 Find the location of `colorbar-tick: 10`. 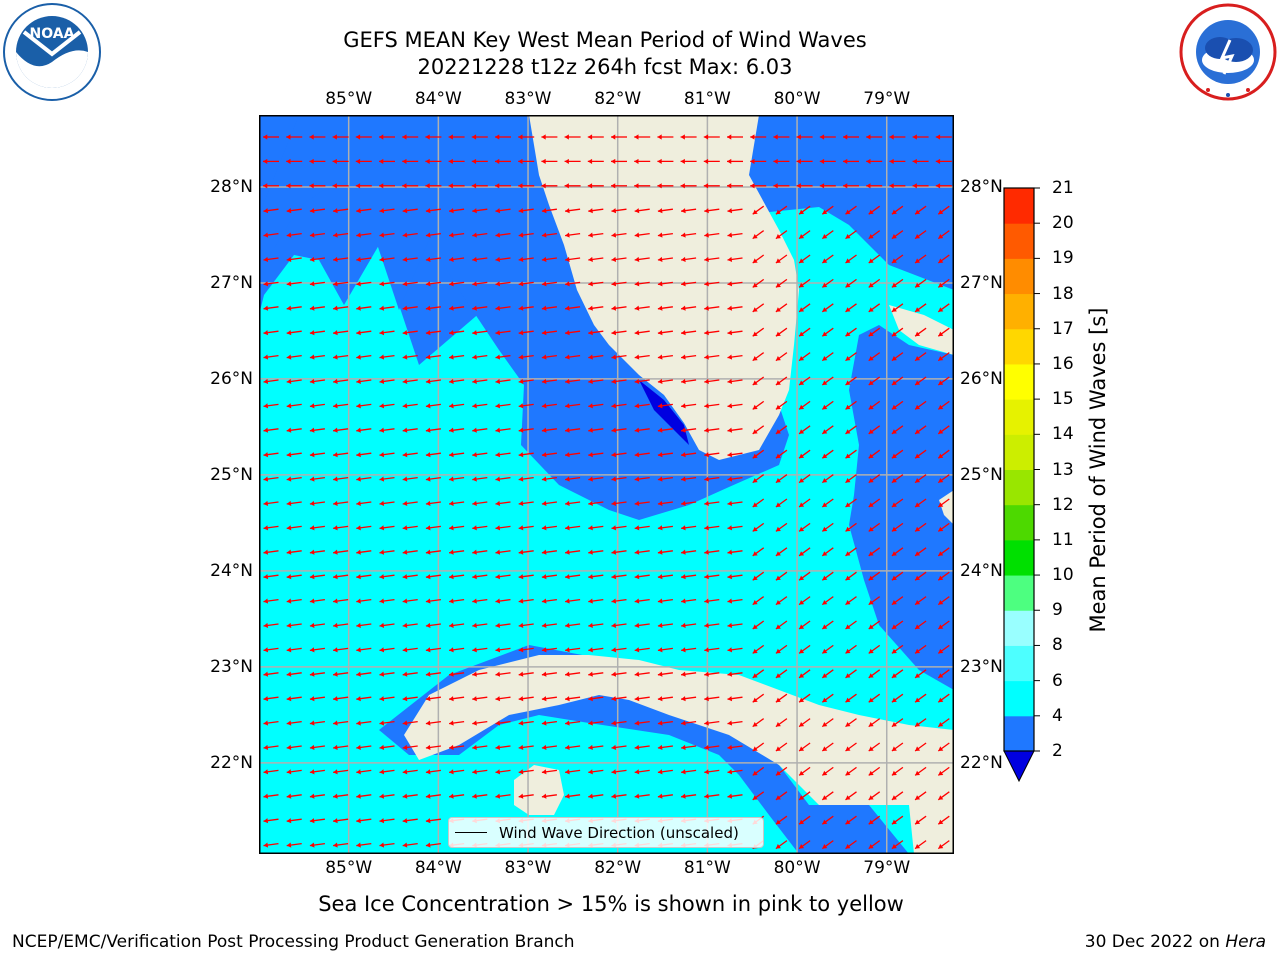

colorbar-tick: 10 is located at coordinates (1063, 575).